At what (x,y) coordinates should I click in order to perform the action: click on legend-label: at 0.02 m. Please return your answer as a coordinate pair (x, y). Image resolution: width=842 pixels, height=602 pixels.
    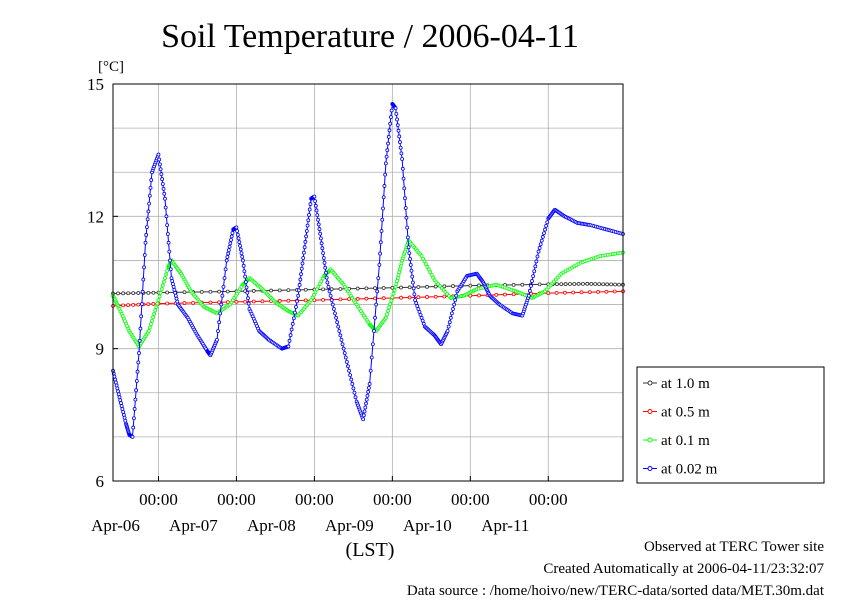
    Looking at the image, I should click on (689, 470).